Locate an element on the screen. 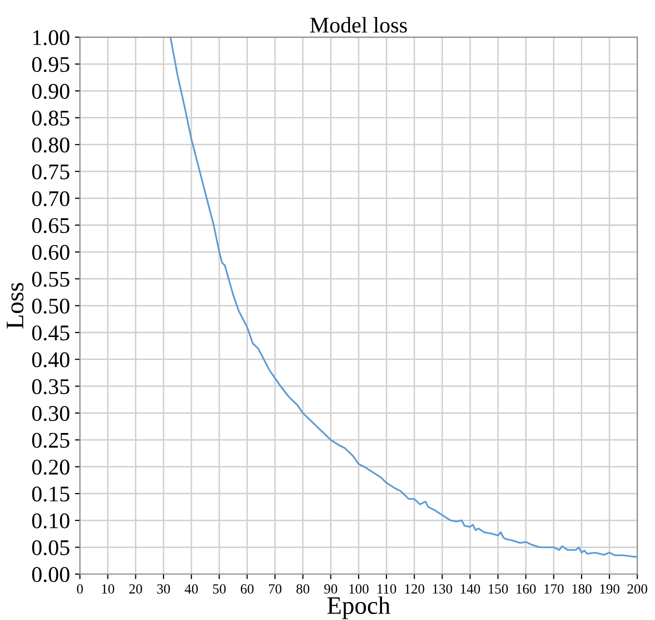  chart-title: Model loss is located at coordinates (358, 25).